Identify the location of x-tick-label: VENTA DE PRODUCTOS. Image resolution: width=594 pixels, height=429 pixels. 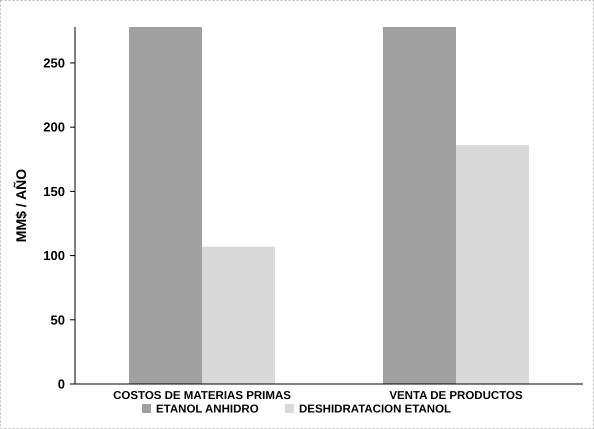
(456, 396).